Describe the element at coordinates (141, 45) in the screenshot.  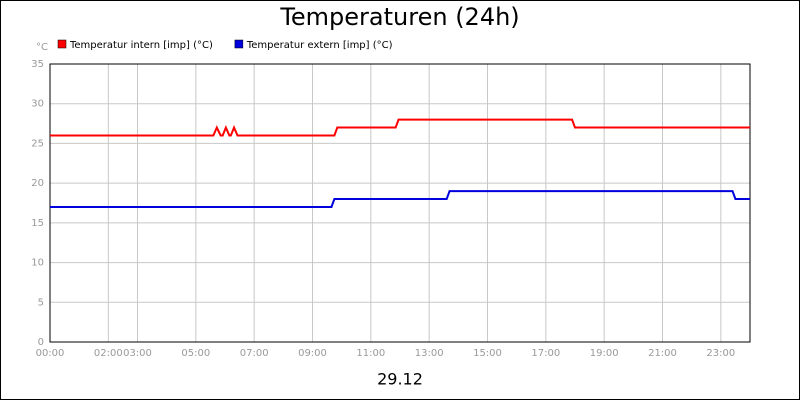
I see `legend-label: Temperatur intern [imp] (°C)` at that location.